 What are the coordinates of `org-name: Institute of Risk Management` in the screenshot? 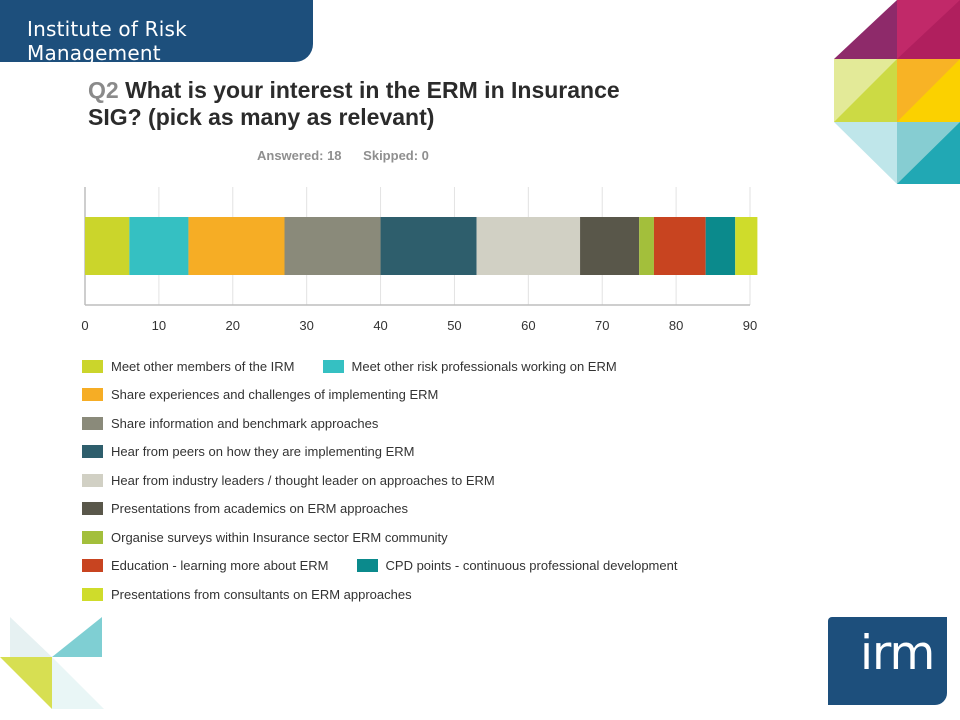 It's located at (107, 41).